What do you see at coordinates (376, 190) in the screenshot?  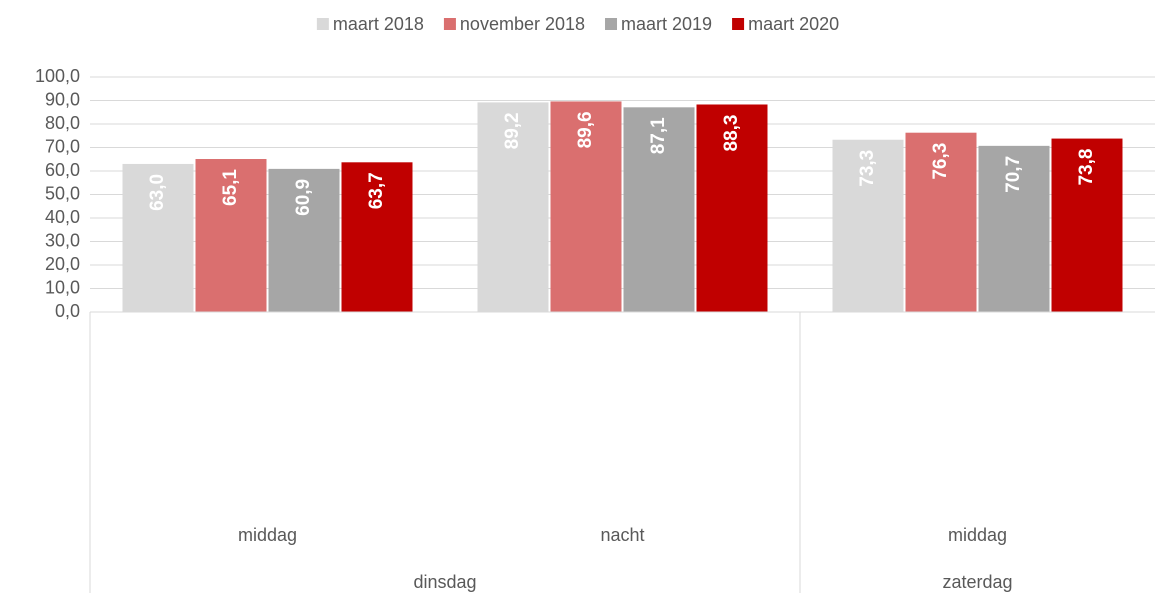 I see `value-label: 63,7` at bounding box center [376, 190].